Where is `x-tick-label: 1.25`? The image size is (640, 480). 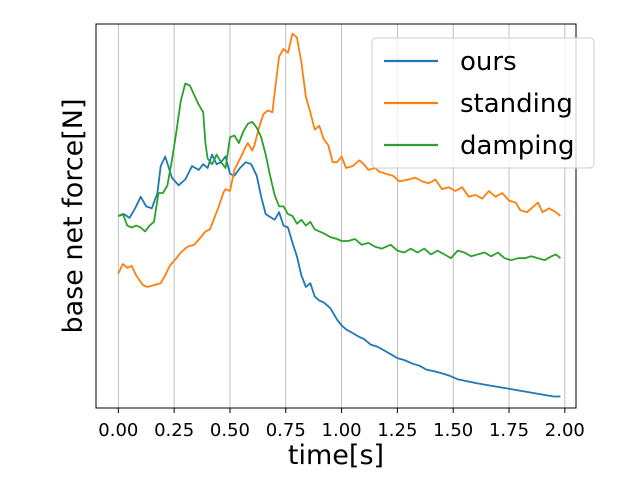 x-tick-label: 1.25 is located at coordinates (397, 430).